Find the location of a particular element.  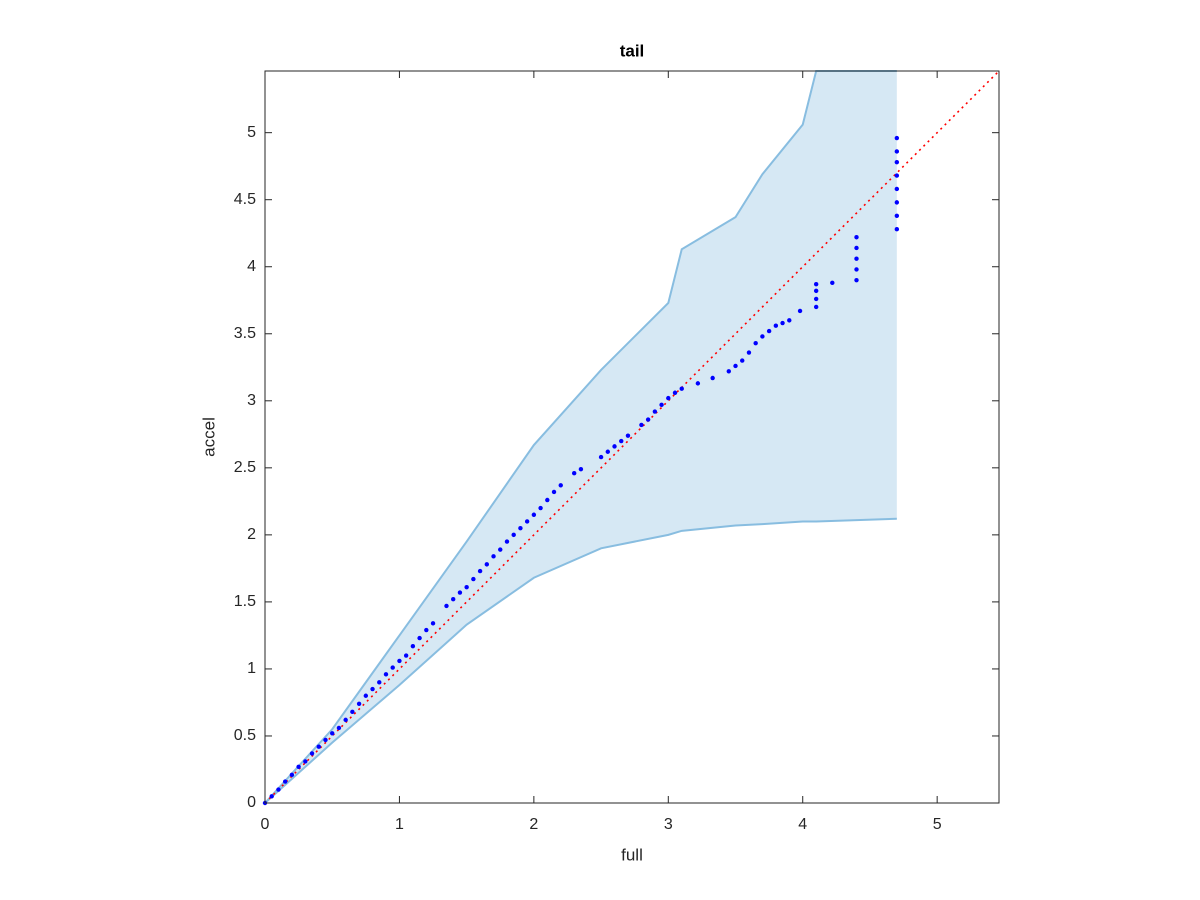

y-tick-label: 5 is located at coordinates (251, 132).